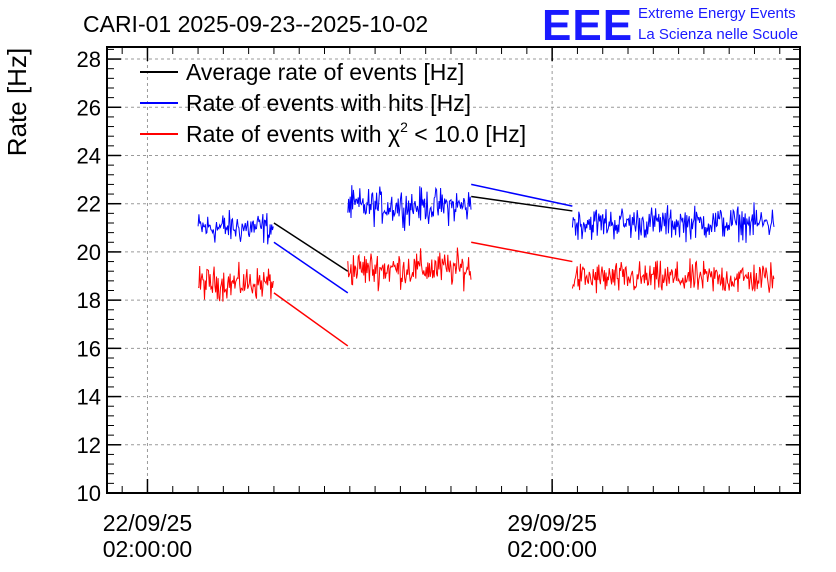  Describe the element at coordinates (17, 102) in the screenshot. I see `y-axis-label: Rate [Hz]` at that location.